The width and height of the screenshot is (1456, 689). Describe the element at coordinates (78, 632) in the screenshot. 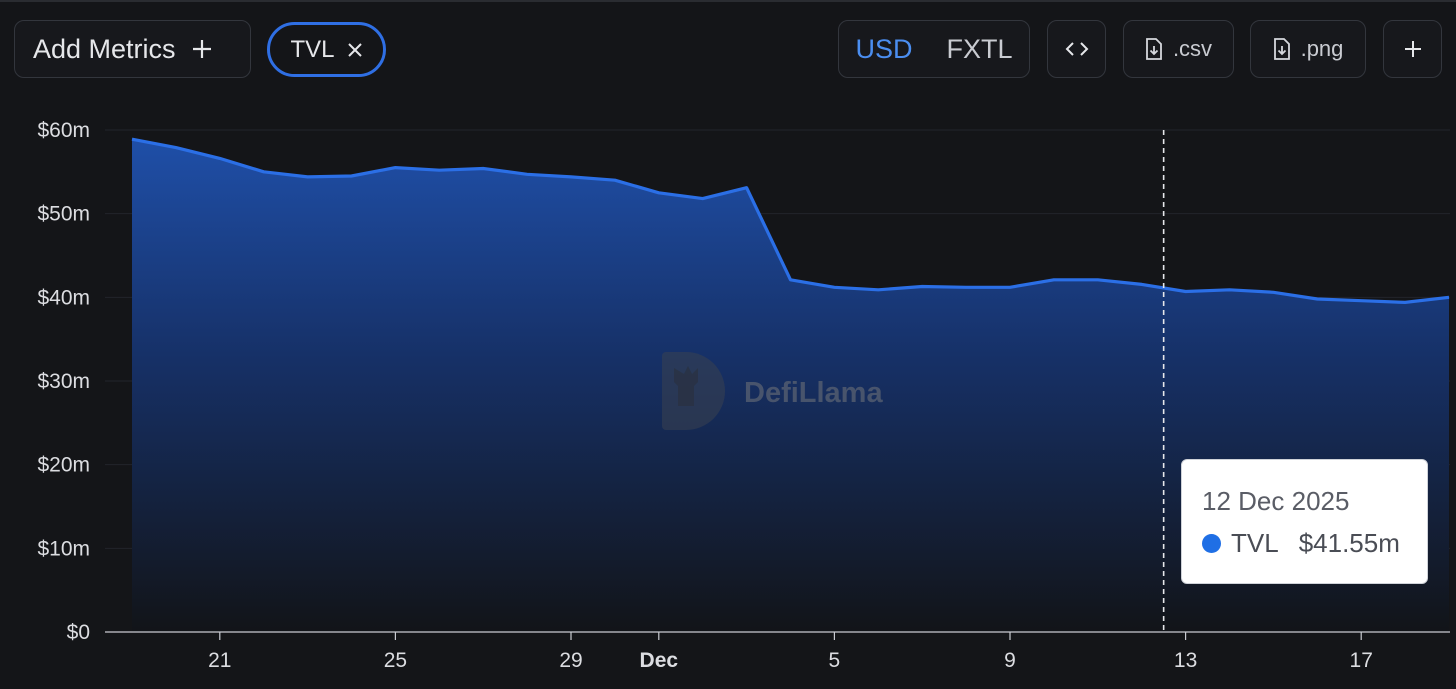

I see `y-tick-label: $0` at that location.